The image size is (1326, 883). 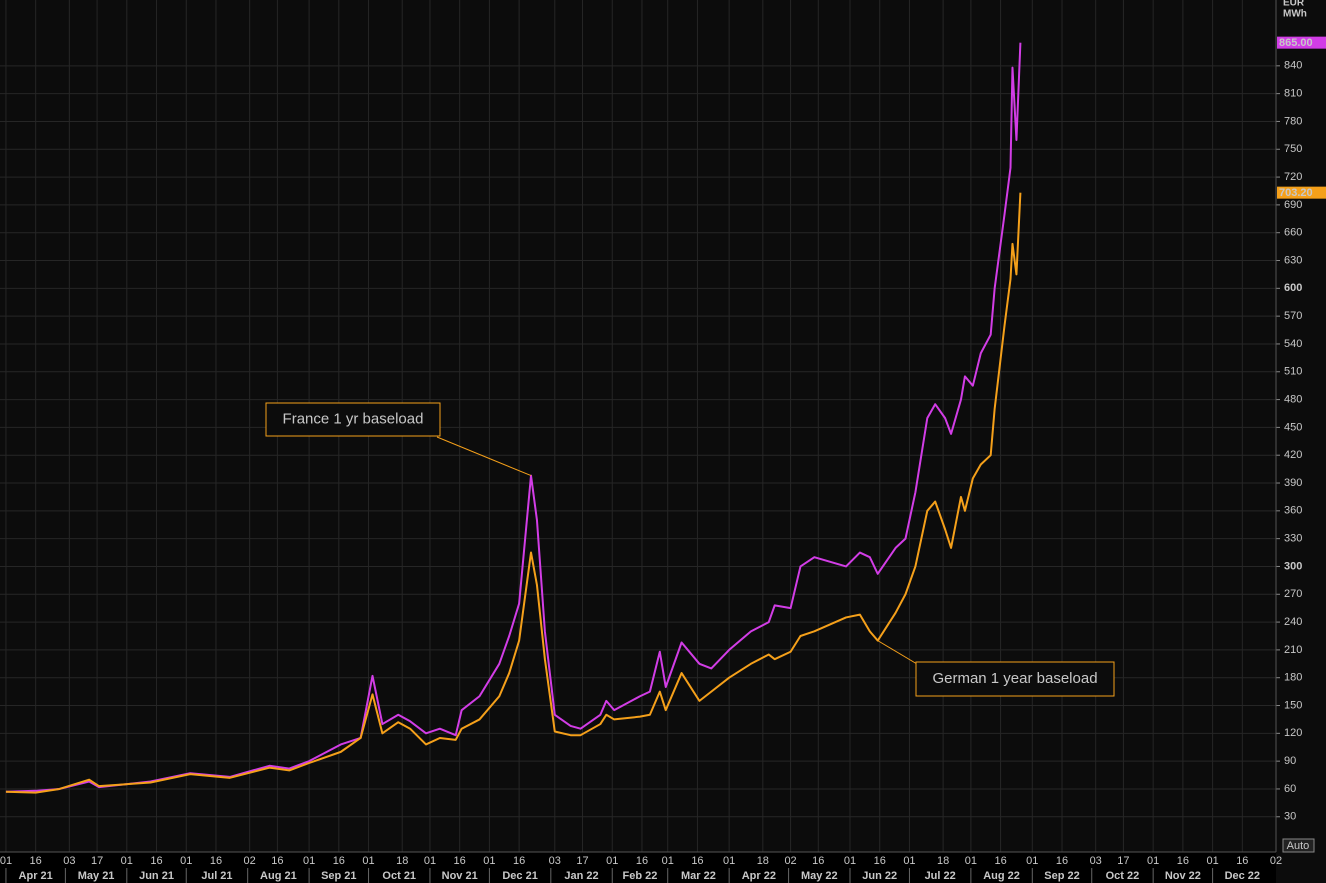 What do you see at coordinates (36, 876) in the screenshot?
I see `x-month-label: Apr 21` at bounding box center [36, 876].